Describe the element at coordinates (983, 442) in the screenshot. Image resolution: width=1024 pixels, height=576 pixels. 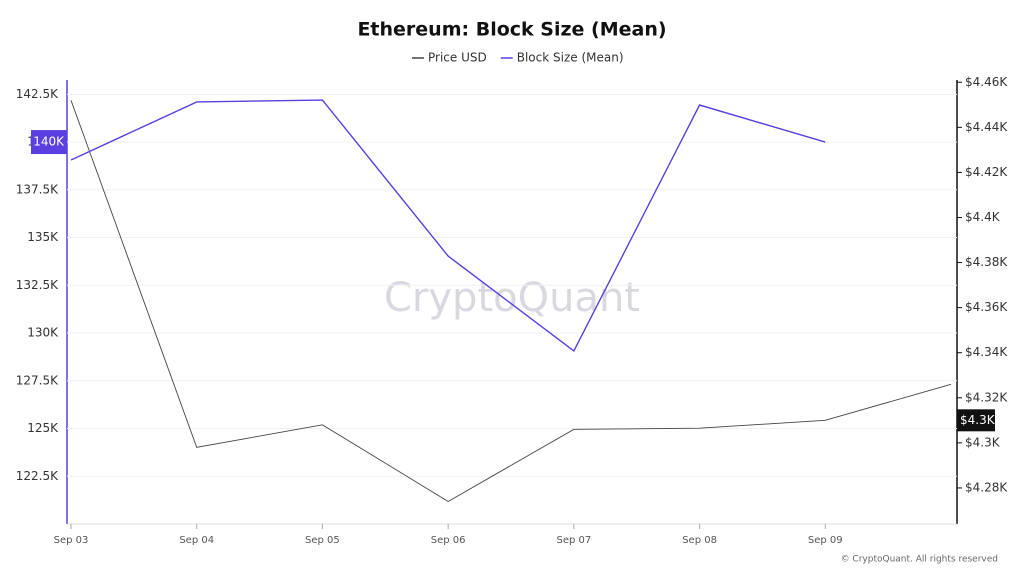
I see `y2-tick-label: $4.3K` at that location.